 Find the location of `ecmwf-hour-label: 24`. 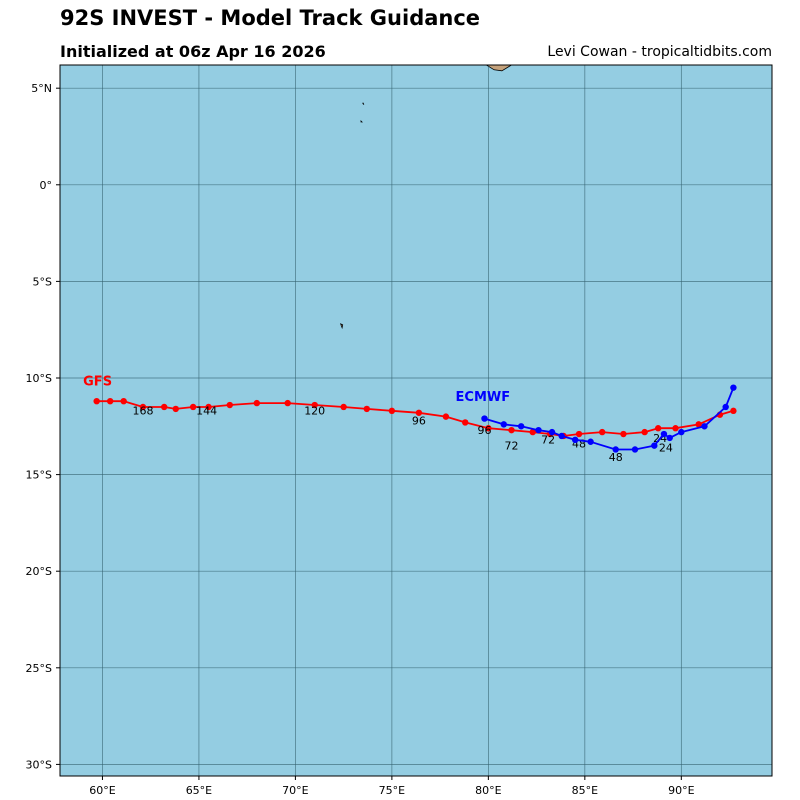

ecmwf-hour-label: 24 is located at coordinates (666, 447).